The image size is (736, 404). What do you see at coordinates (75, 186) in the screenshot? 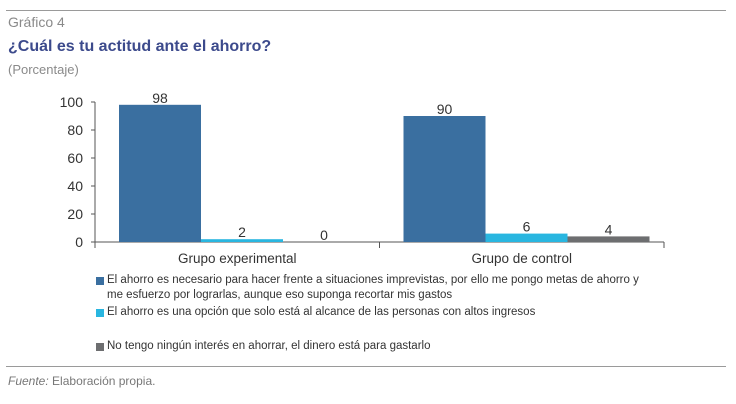
I see `y-tick-label-2: 40` at bounding box center [75, 186].